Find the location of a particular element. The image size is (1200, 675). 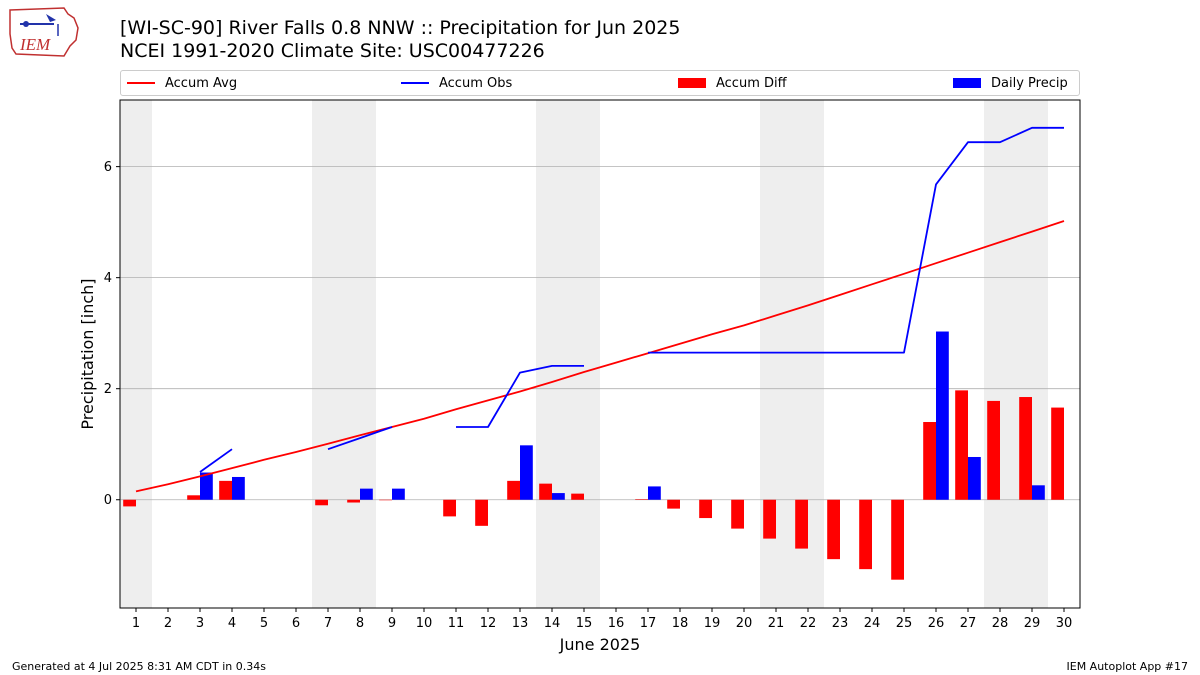

x-tick-label-20: 20 is located at coordinates (744, 623).